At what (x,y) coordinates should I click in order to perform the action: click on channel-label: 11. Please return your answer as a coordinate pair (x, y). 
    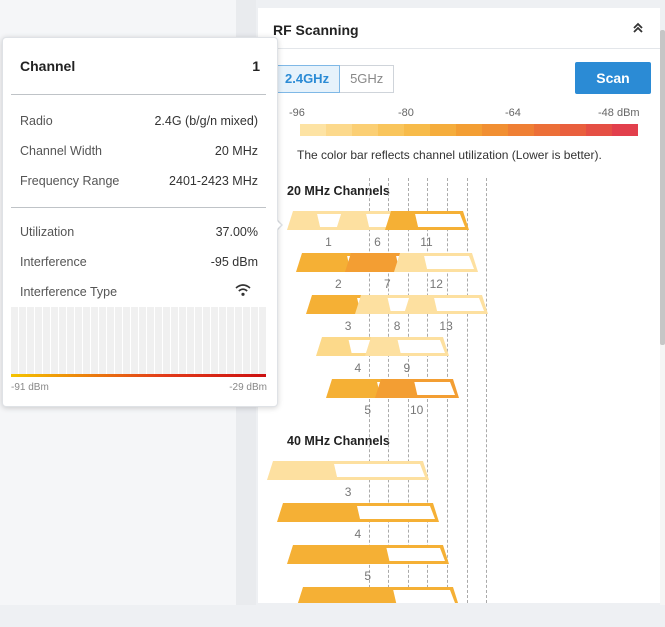
    Looking at the image, I should click on (426, 242).